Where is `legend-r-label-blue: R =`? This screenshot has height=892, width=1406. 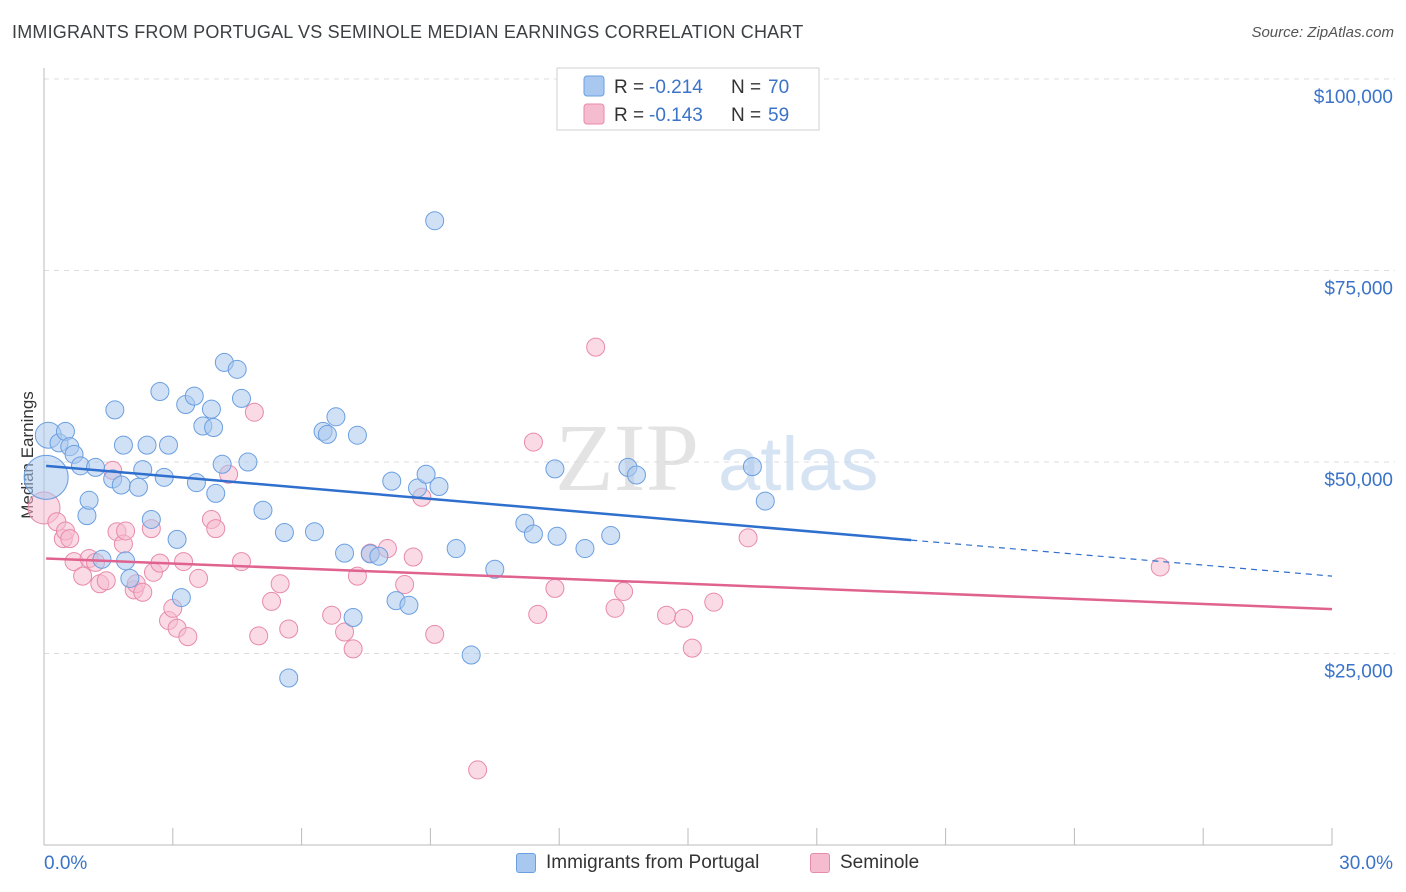 legend-r-label-blue: R = is located at coordinates (629, 87).